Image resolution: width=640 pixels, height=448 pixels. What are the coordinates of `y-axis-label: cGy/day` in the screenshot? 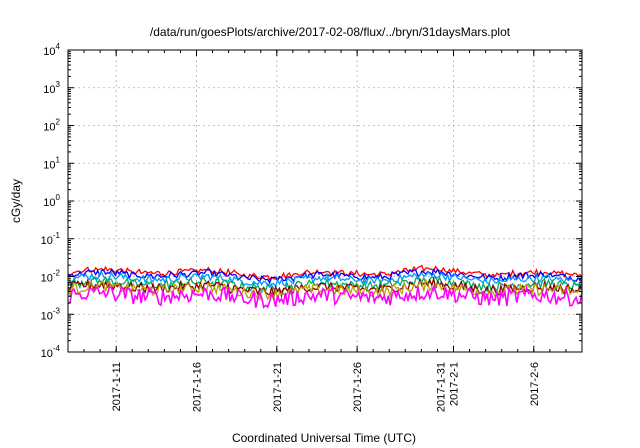 It's located at (16, 201).